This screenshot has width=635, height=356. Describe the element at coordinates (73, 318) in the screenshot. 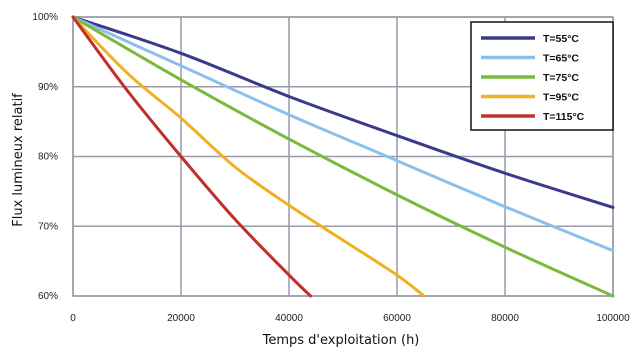

I see `x-tick-label: 0` at that location.